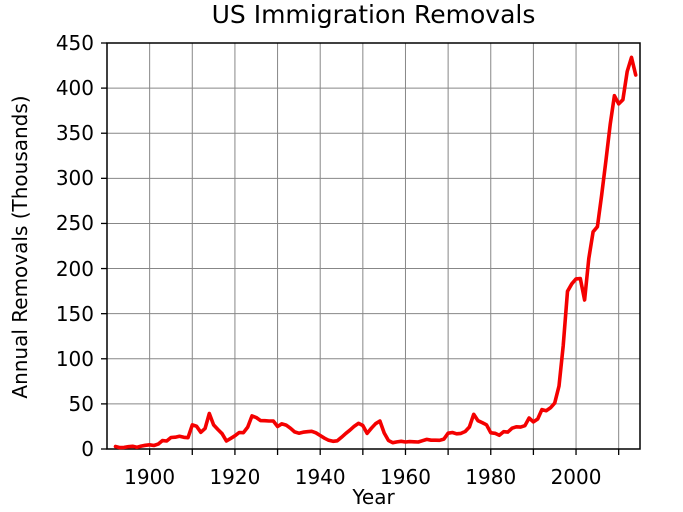  I want to click on y-tick-label: 200, so click(74, 268).